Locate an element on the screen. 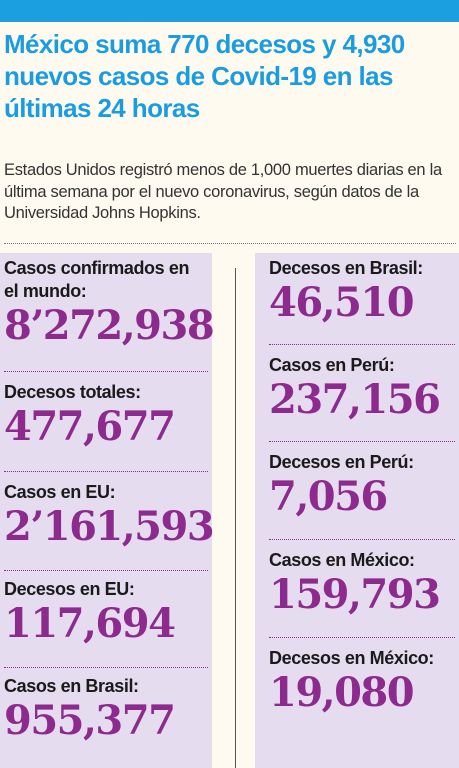 The width and height of the screenshot is (459, 768). stat-brazil-deaths: Decesos en Brasil: 46,510 is located at coordinates (357, 291).